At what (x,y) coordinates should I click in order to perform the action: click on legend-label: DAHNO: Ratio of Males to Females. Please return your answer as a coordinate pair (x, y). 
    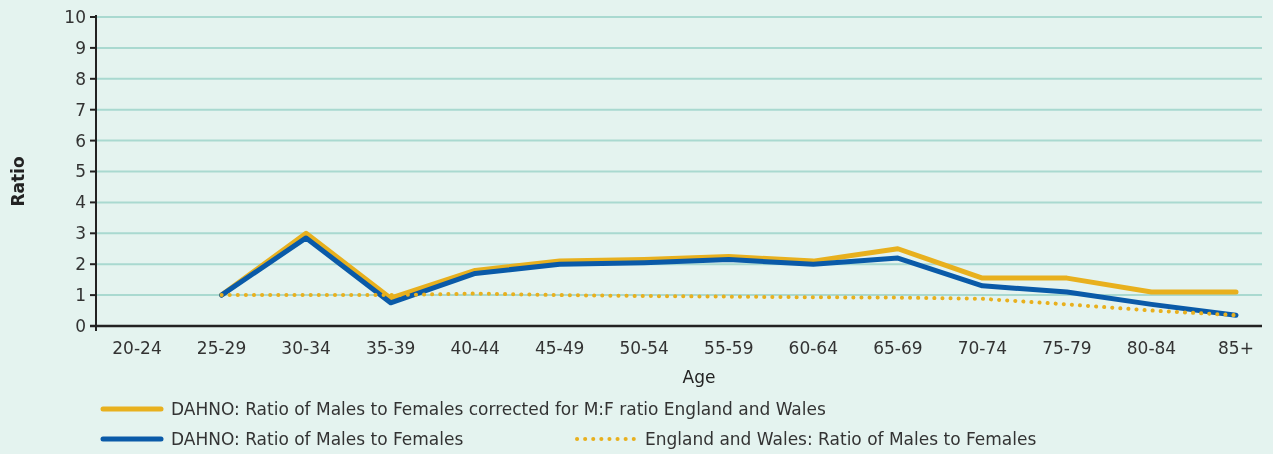
    Looking at the image, I should click on (317, 439).